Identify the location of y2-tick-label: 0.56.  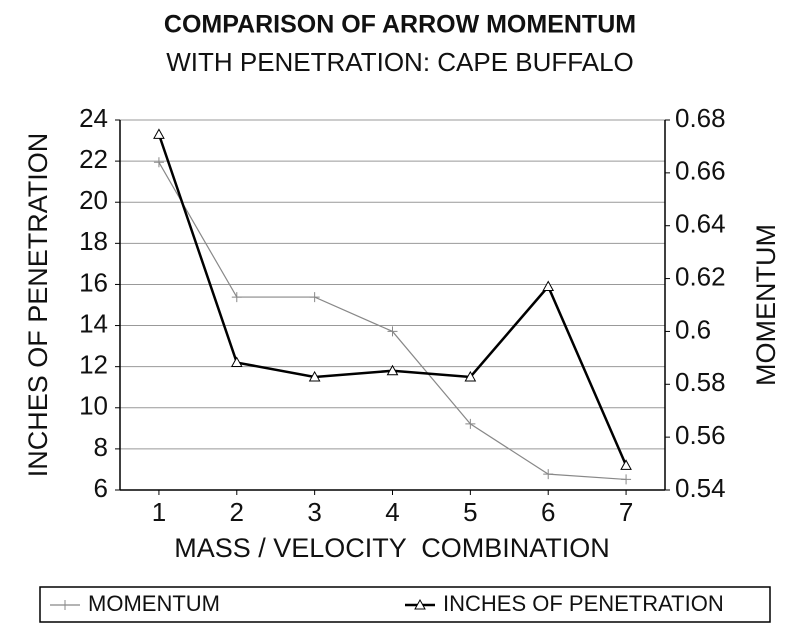
(700, 435).